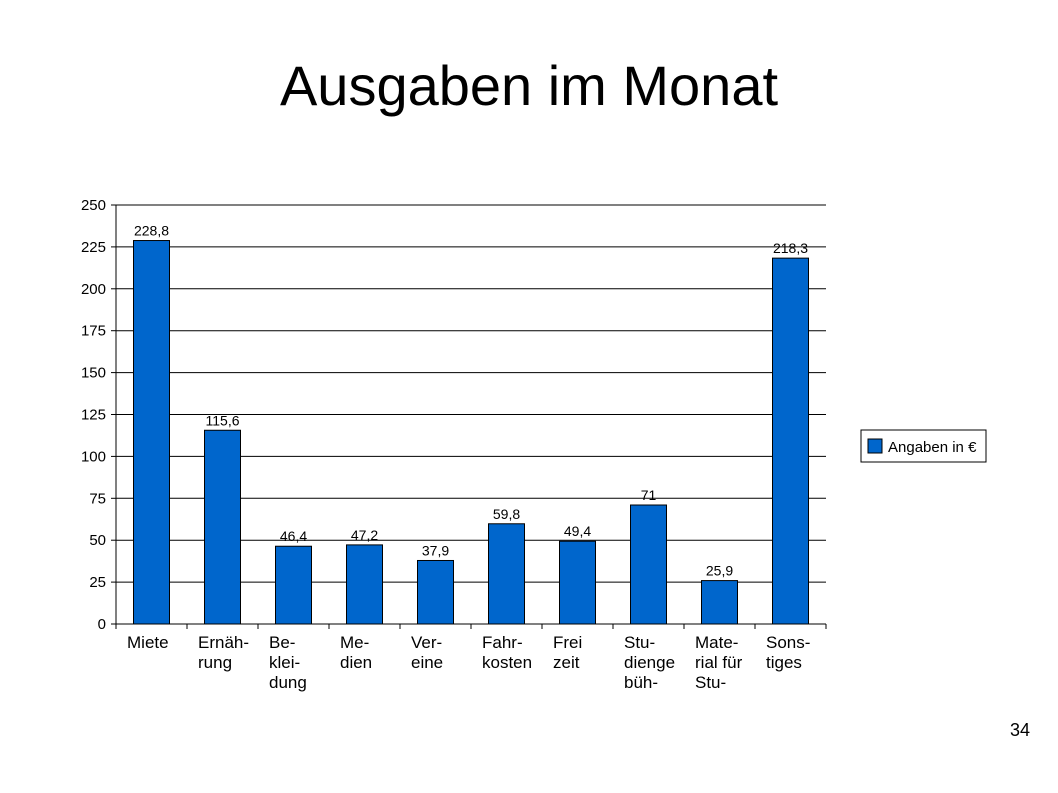 The height and width of the screenshot is (793, 1058). What do you see at coordinates (97, 540) in the screenshot?
I see `y-tick-label: 50` at bounding box center [97, 540].